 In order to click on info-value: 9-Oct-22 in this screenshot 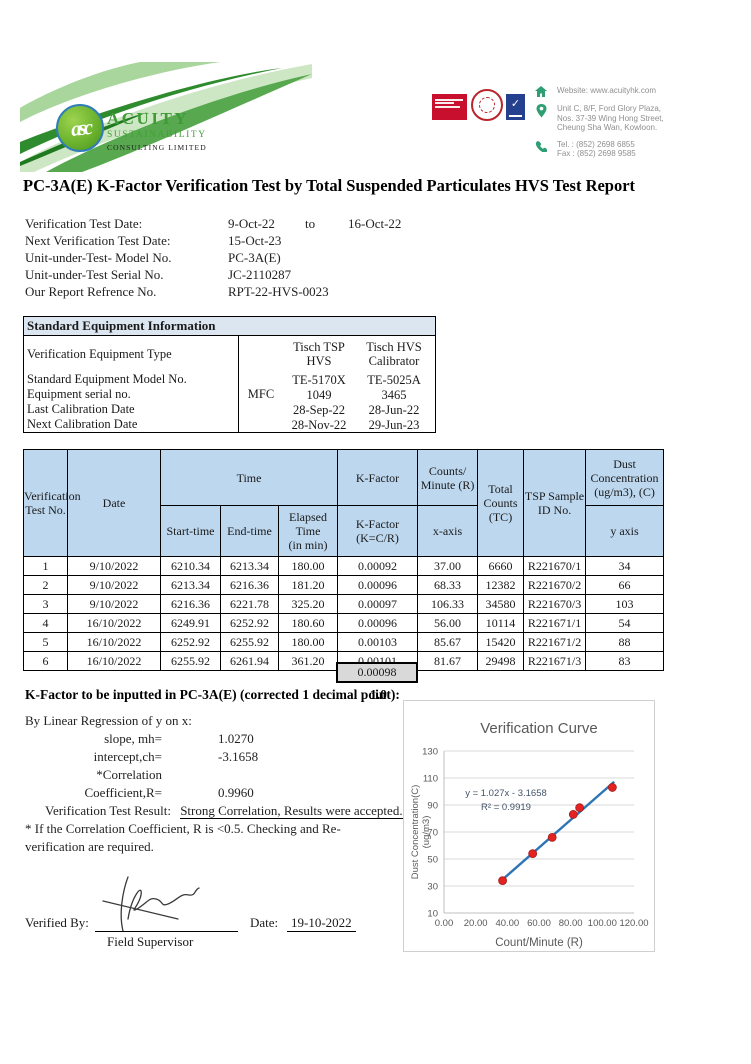, I will do `click(251, 223)`.